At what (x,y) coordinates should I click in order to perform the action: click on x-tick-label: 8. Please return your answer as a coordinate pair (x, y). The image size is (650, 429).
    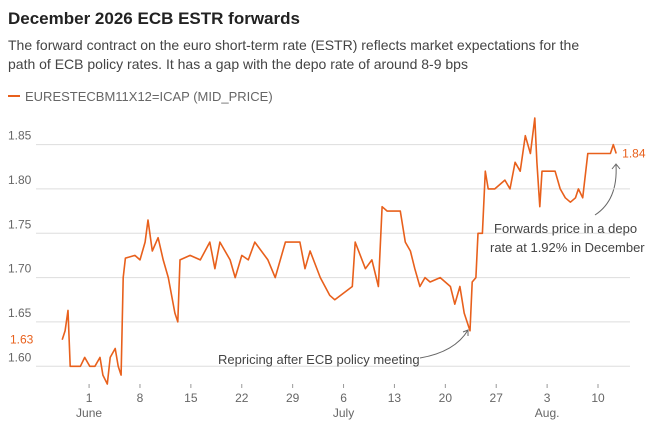
    Looking at the image, I should click on (140, 398).